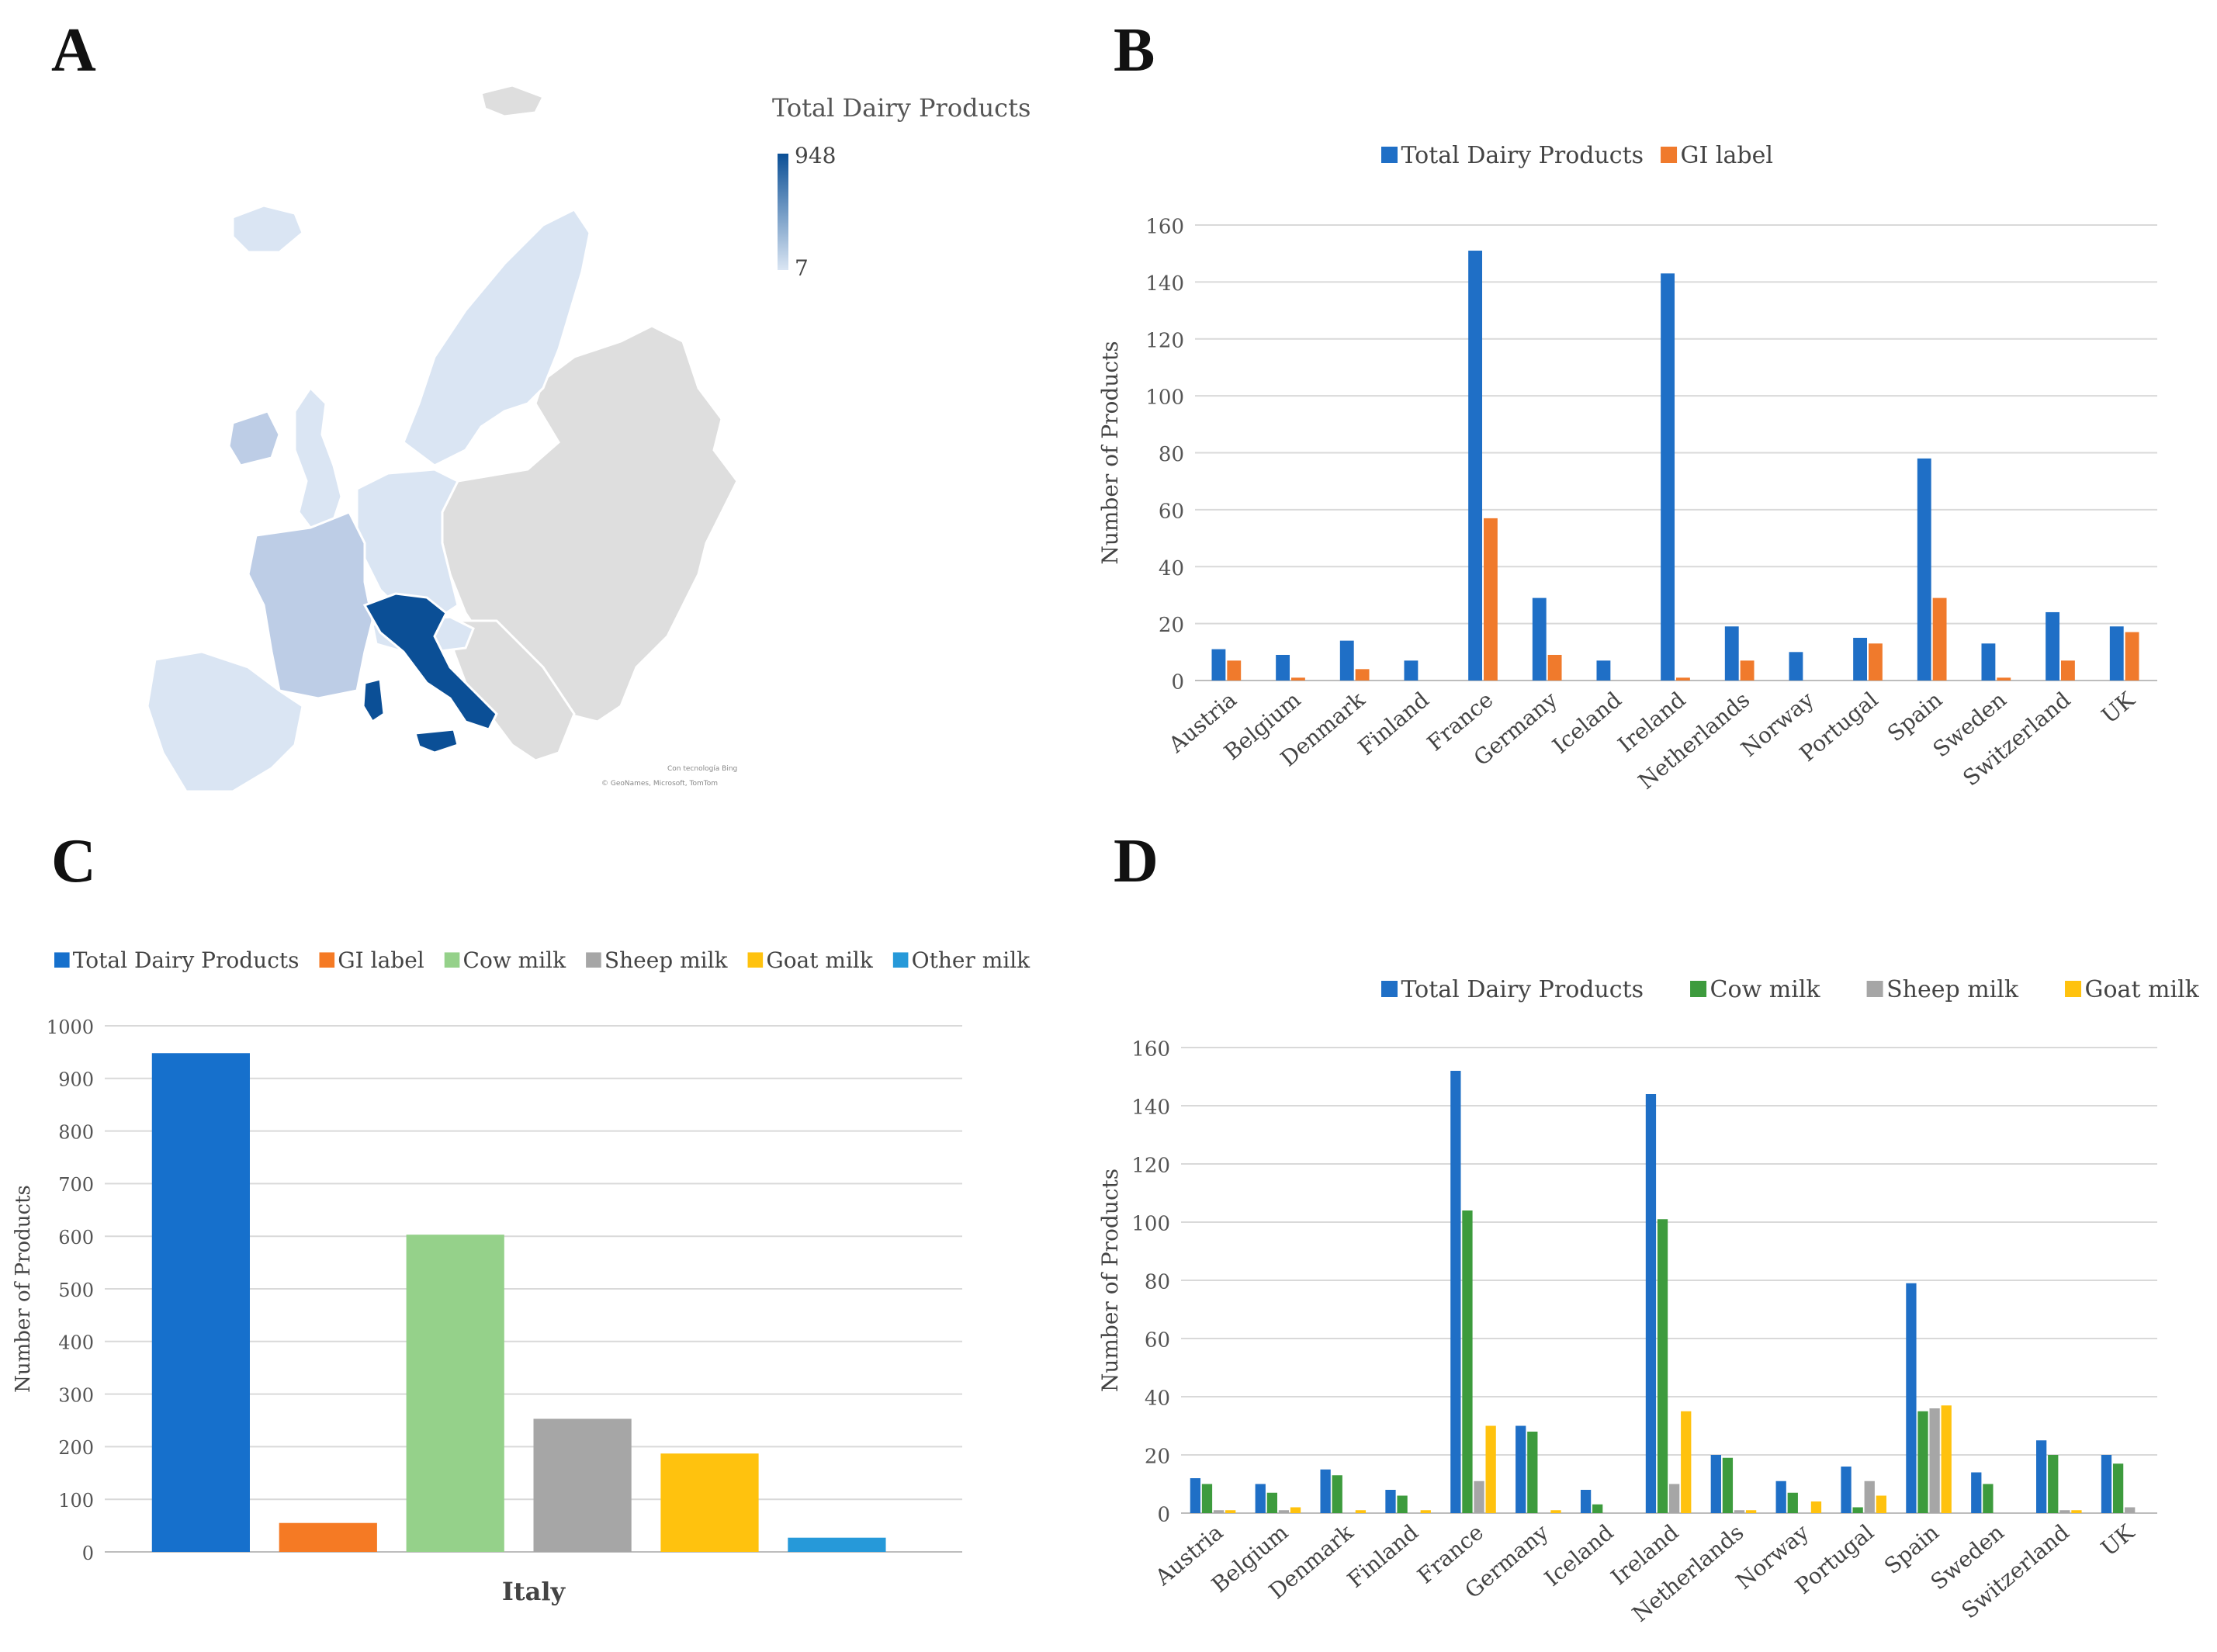 The image size is (2217, 1652). Describe the element at coordinates (496, 337) in the screenshot. I see `map-region-scandinavia` at that location.